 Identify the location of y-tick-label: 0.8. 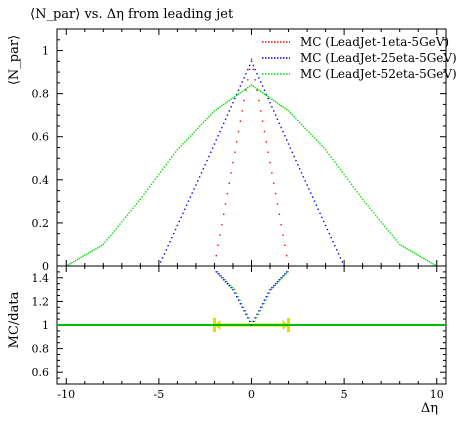
(41, 94).